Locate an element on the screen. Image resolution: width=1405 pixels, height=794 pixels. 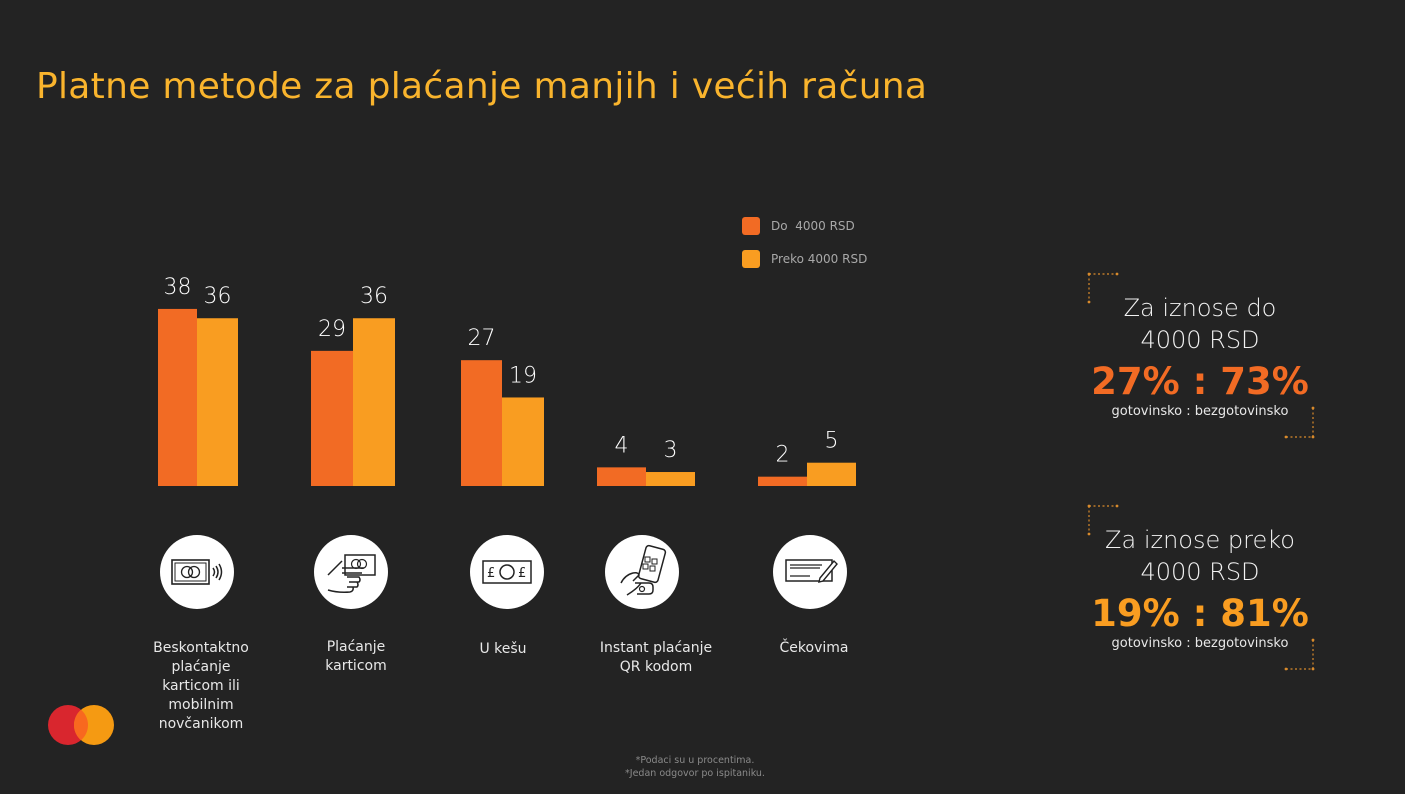
footnote-line: *Jedan odgovor po ispitaniku. is located at coordinates (695, 773).